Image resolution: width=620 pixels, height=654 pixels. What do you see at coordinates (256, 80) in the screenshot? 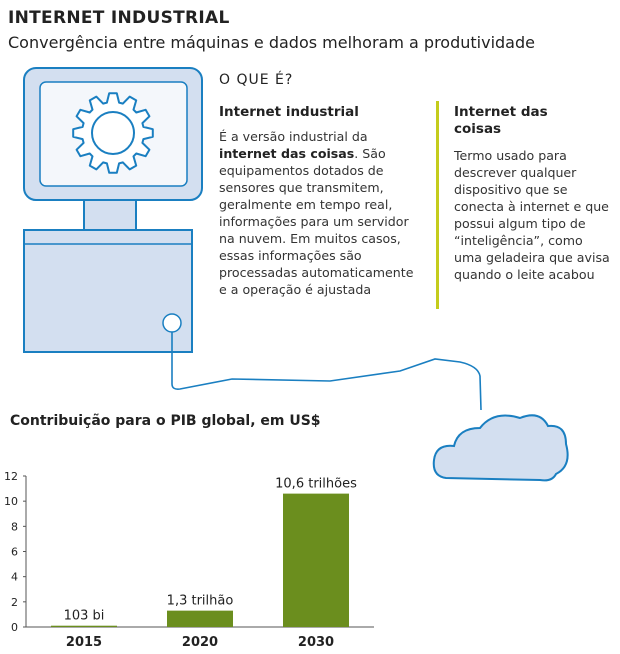
I see `explainer-heading: O QUE É?` at bounding box center [256, 80].